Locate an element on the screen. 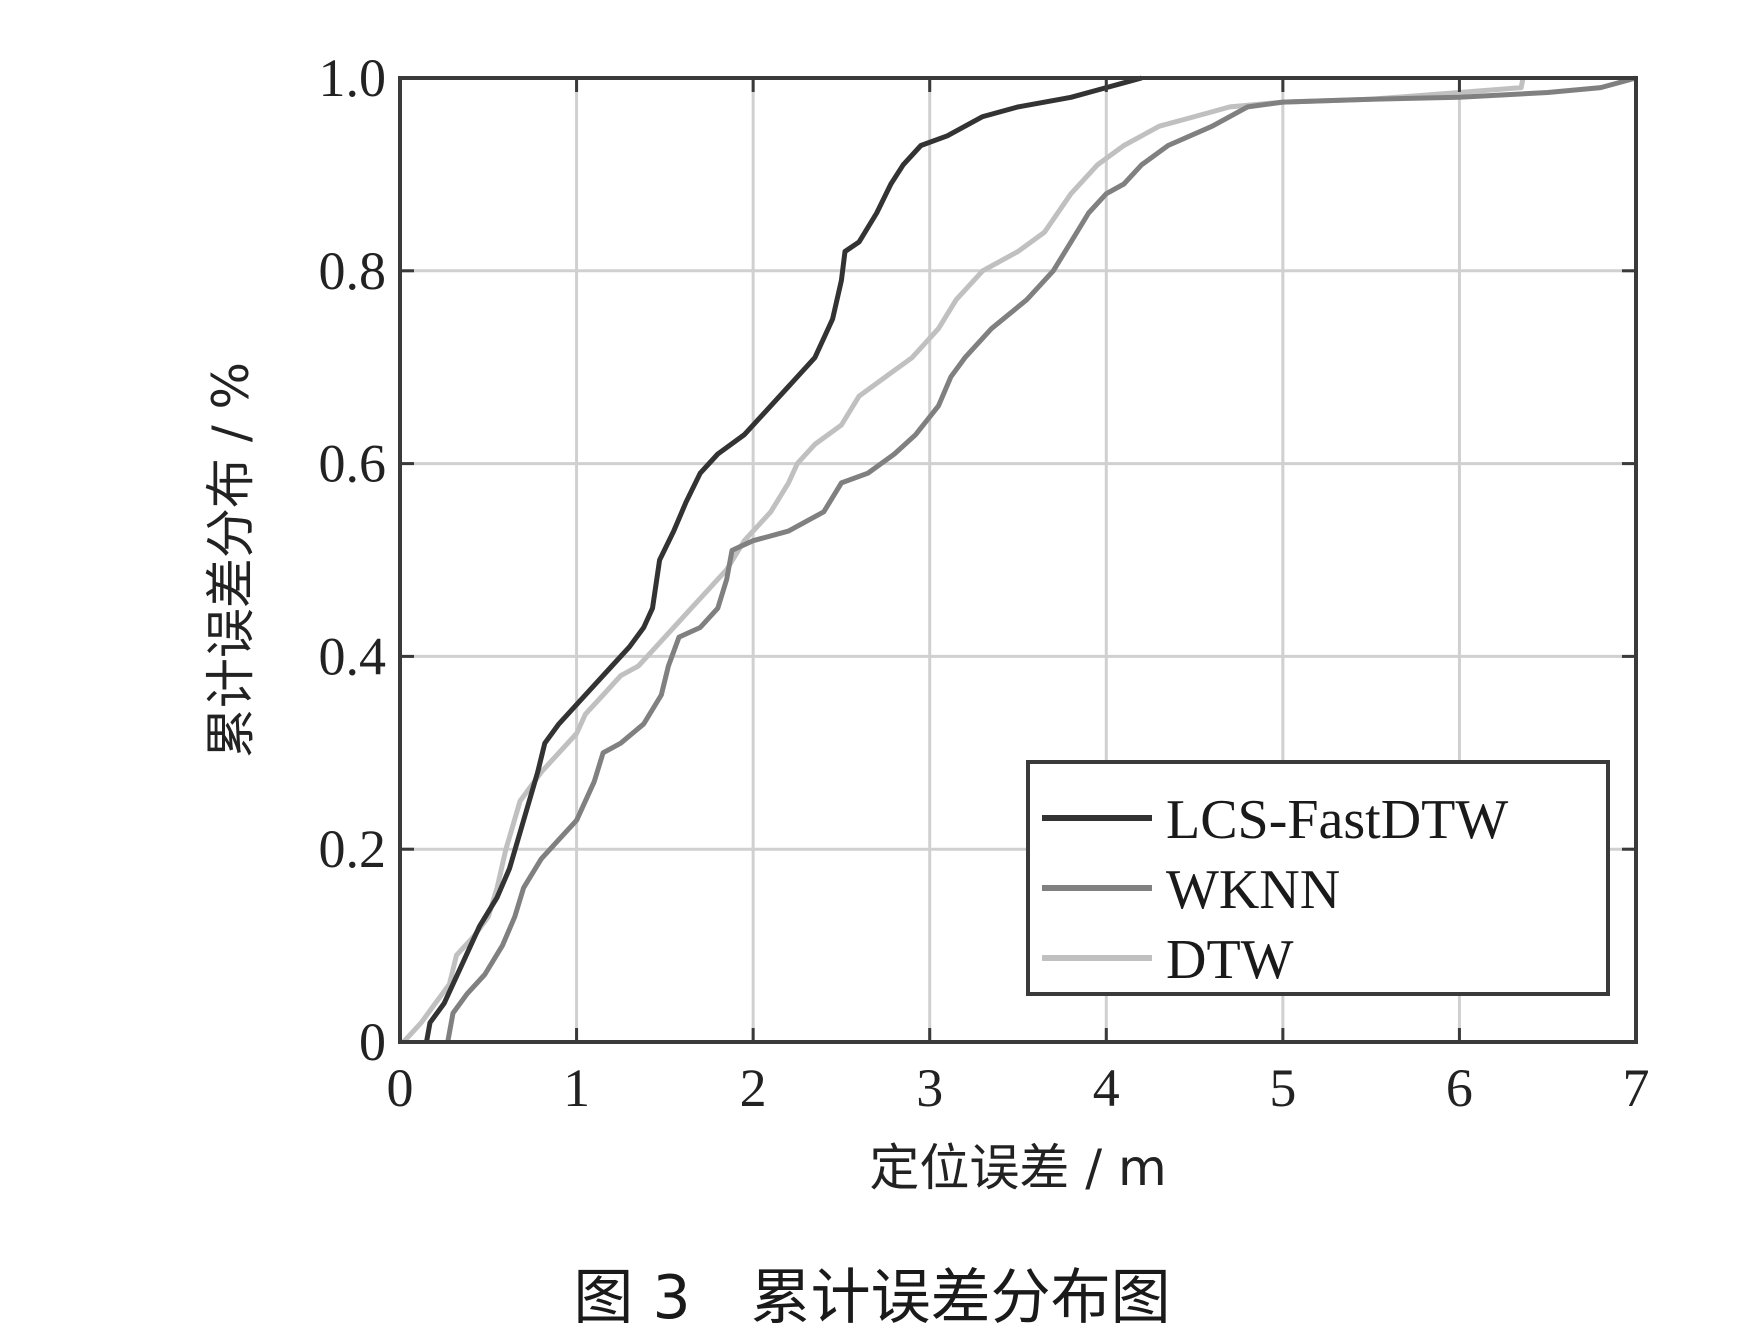 This screenshot has height=1343, width=1745. y-axis-label: 累计误差分布 / % is located at coordinates (231, 560).